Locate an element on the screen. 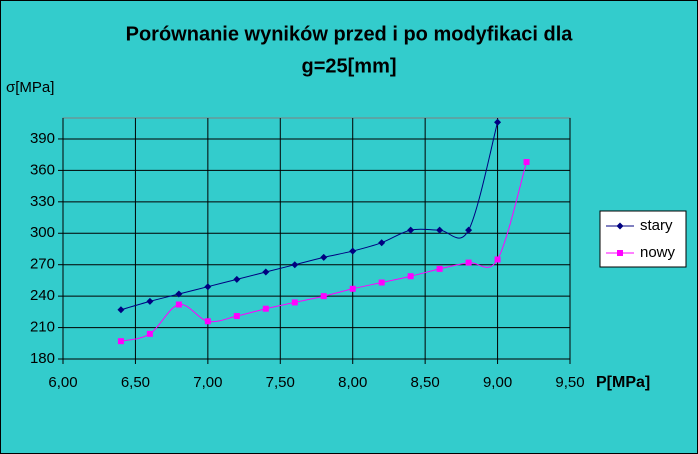  y-tick-label: 330 is located at coordinates (42, 201).